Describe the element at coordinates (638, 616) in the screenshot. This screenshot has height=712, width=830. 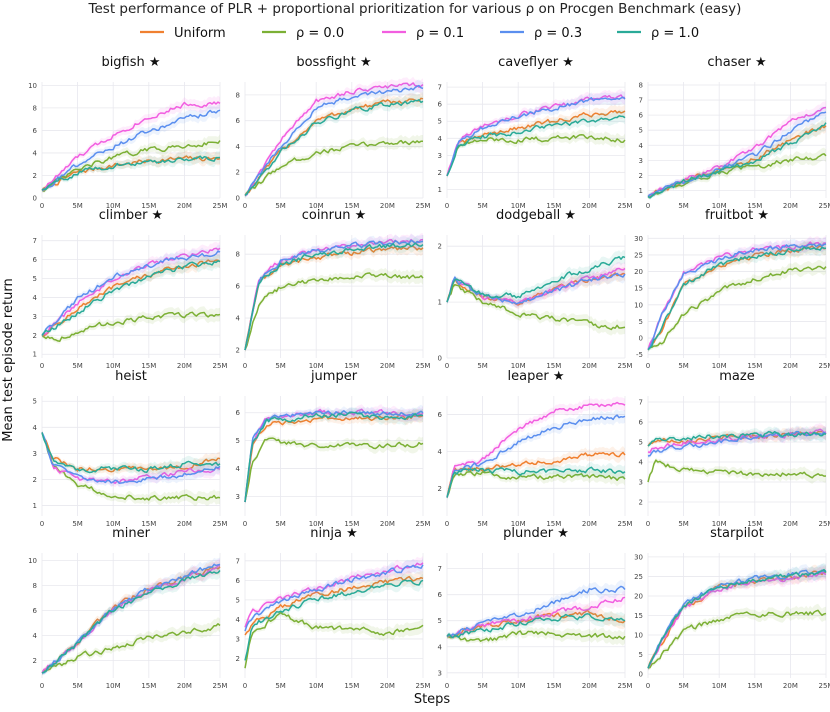
I see `y-tick-label: 15` at that location.